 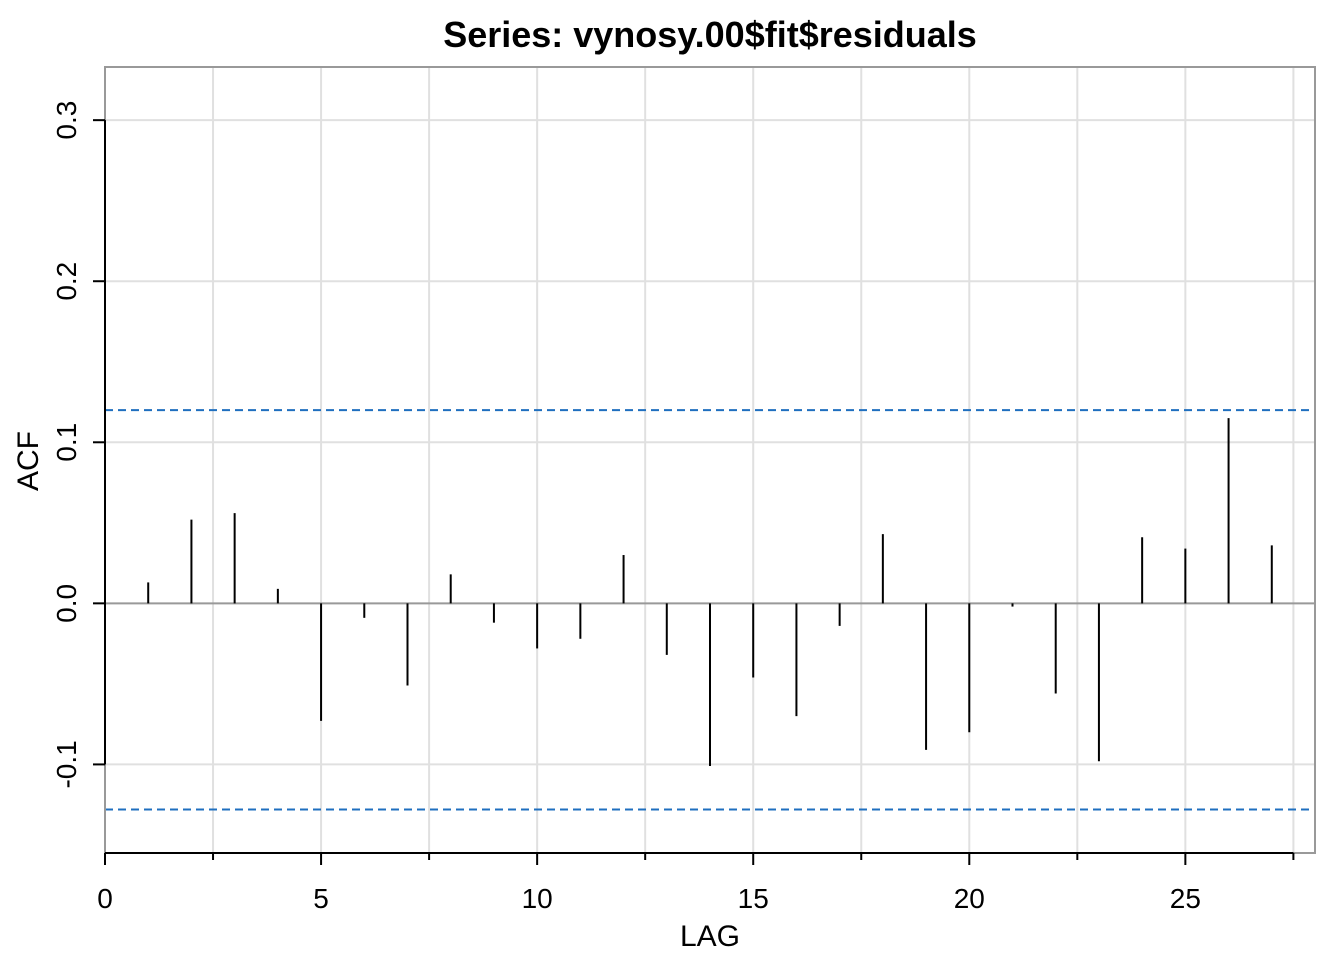 What do you see at coordinates (537, 898) in the screenshot?
I see `x-tick-label: 10` at bounding box center [537, 898].